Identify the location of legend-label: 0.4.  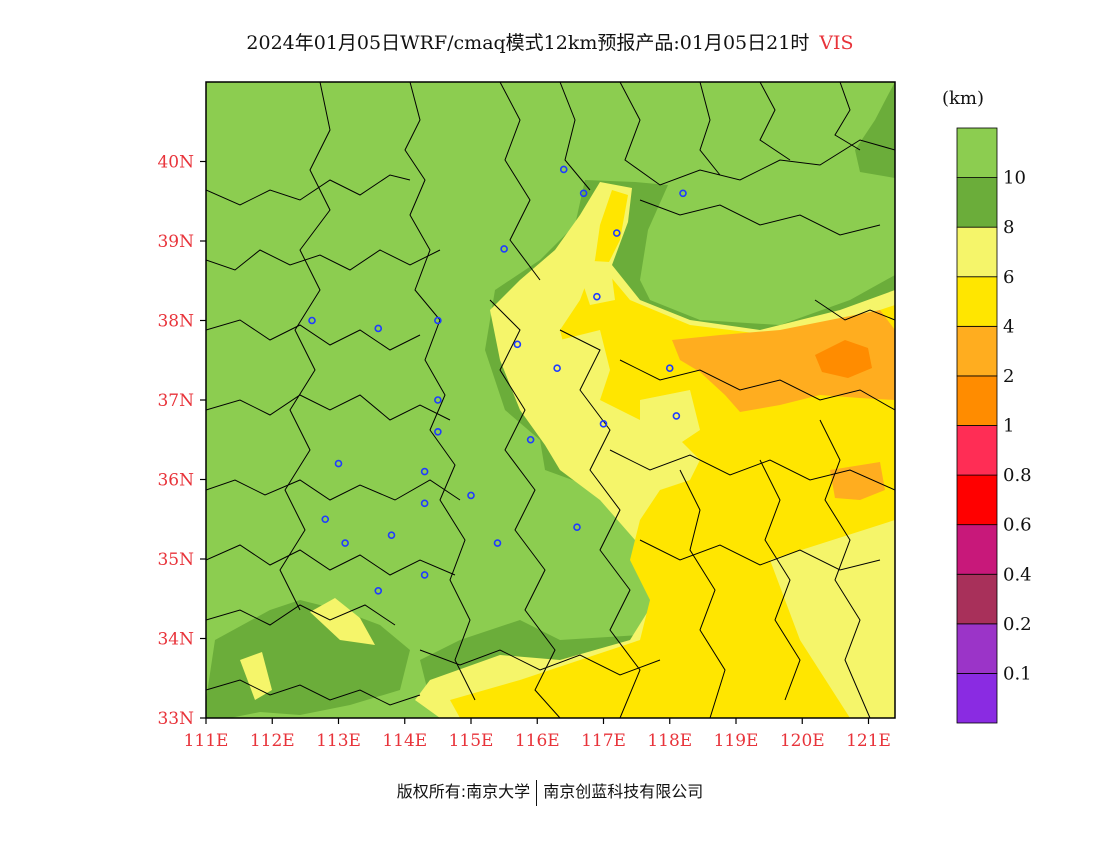
(1017, 574).